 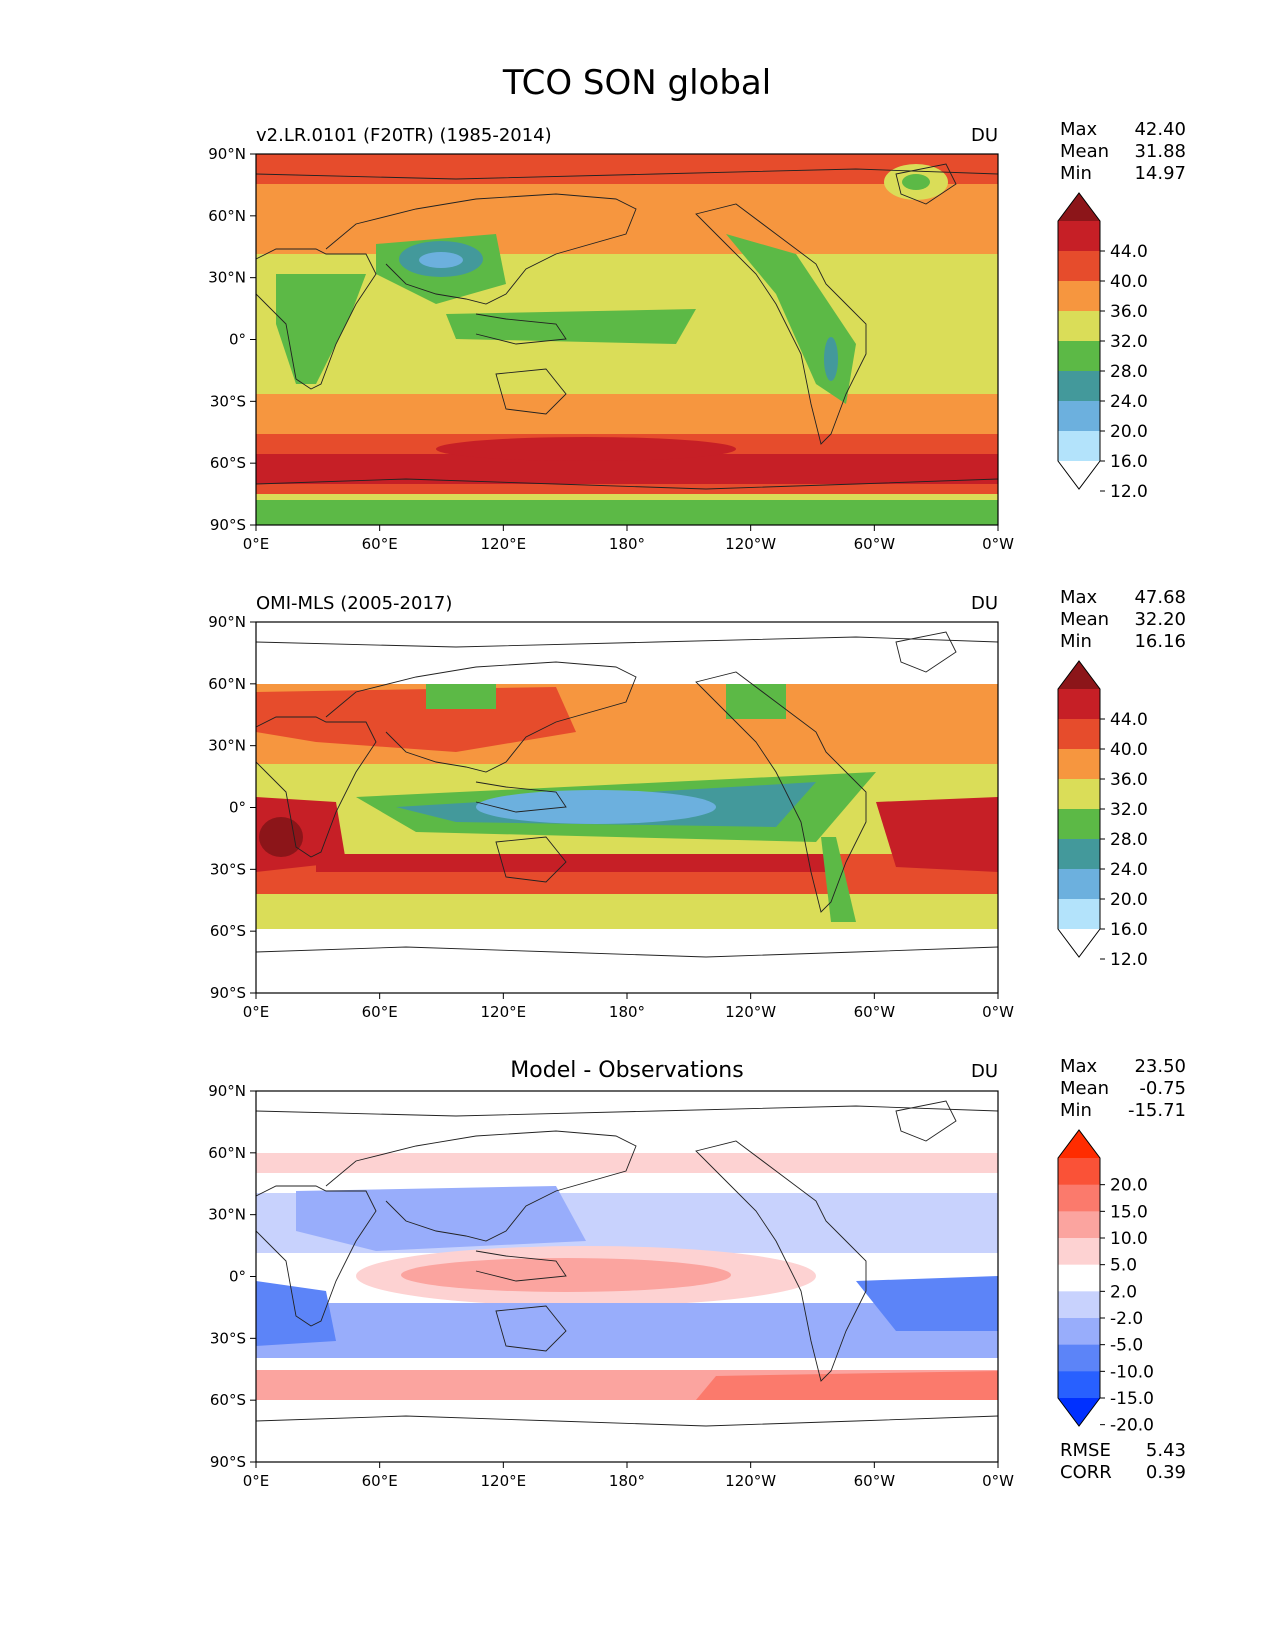 I want to click on colorbar-tick-label: -2.0, so click(x=1126, y=1319).